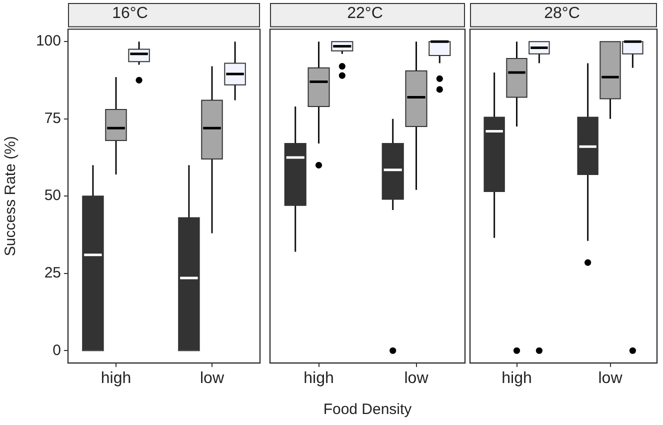 Image resolution: width=663 pixels, height=425 pixels. I want to click on y-tick-label: 50, so click(52, 195).